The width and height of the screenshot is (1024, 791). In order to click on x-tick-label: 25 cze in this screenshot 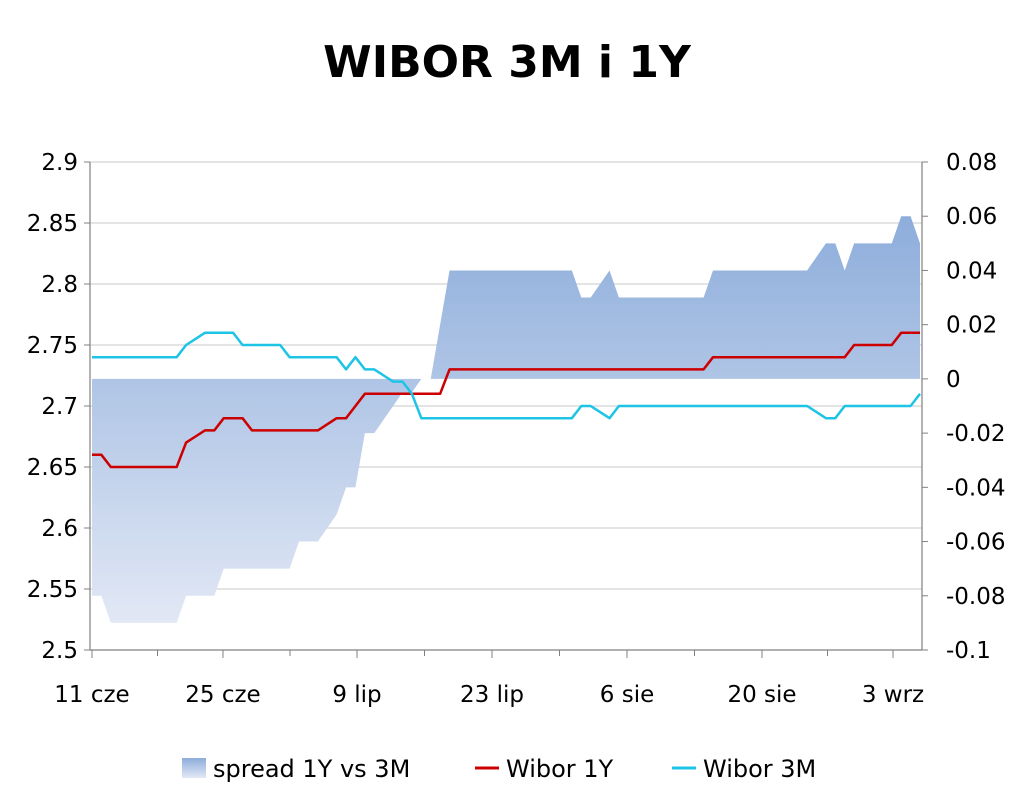, I will do `click(222, 695)`.